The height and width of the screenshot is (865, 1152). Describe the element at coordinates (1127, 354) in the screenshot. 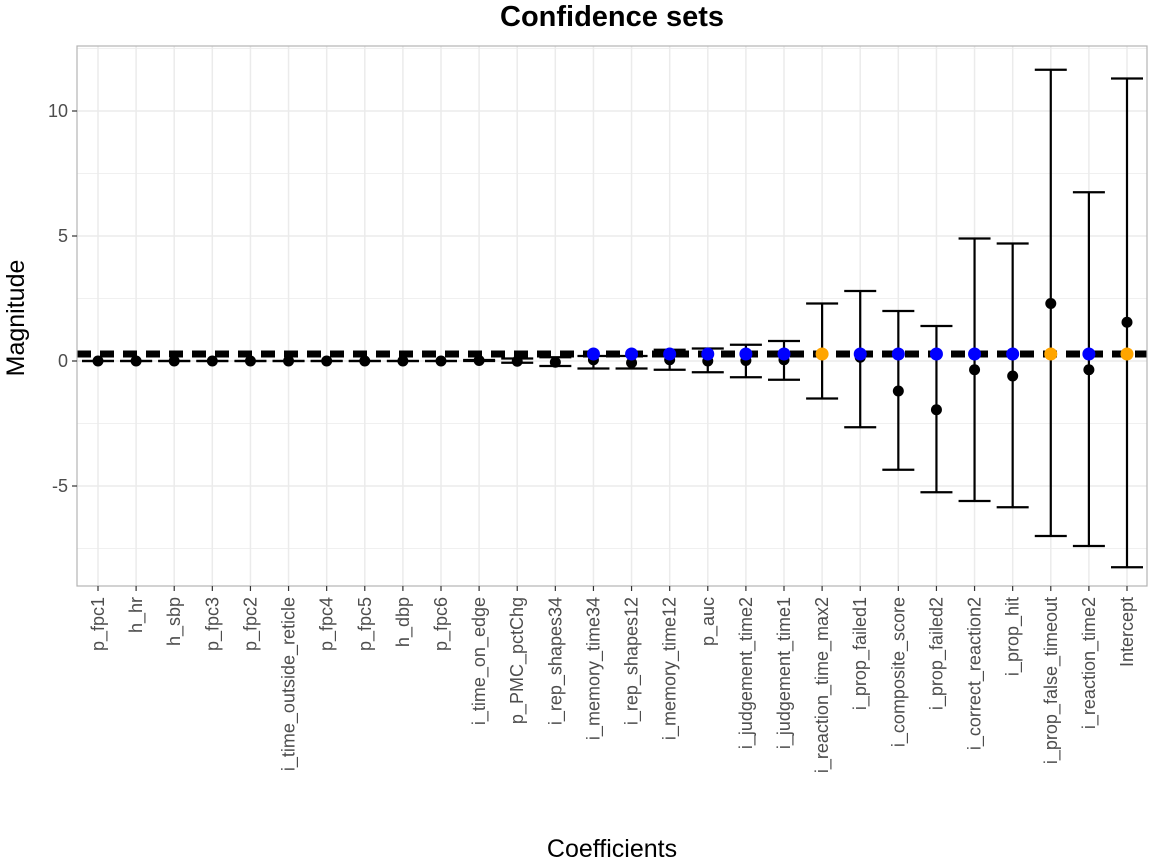

I see `orange-marker-Intercept` at that location.